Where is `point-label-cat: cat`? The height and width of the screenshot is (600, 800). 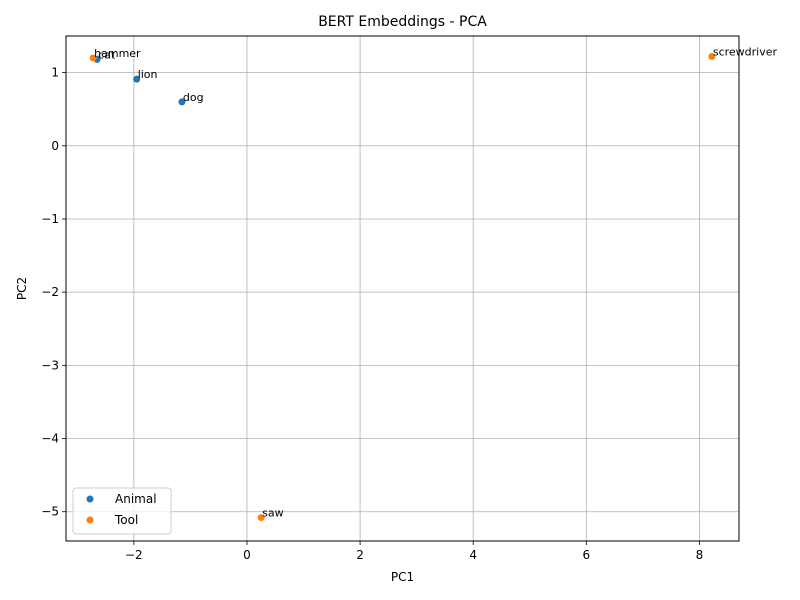
point-label-cat: cat is located at coordinates (107, 54).